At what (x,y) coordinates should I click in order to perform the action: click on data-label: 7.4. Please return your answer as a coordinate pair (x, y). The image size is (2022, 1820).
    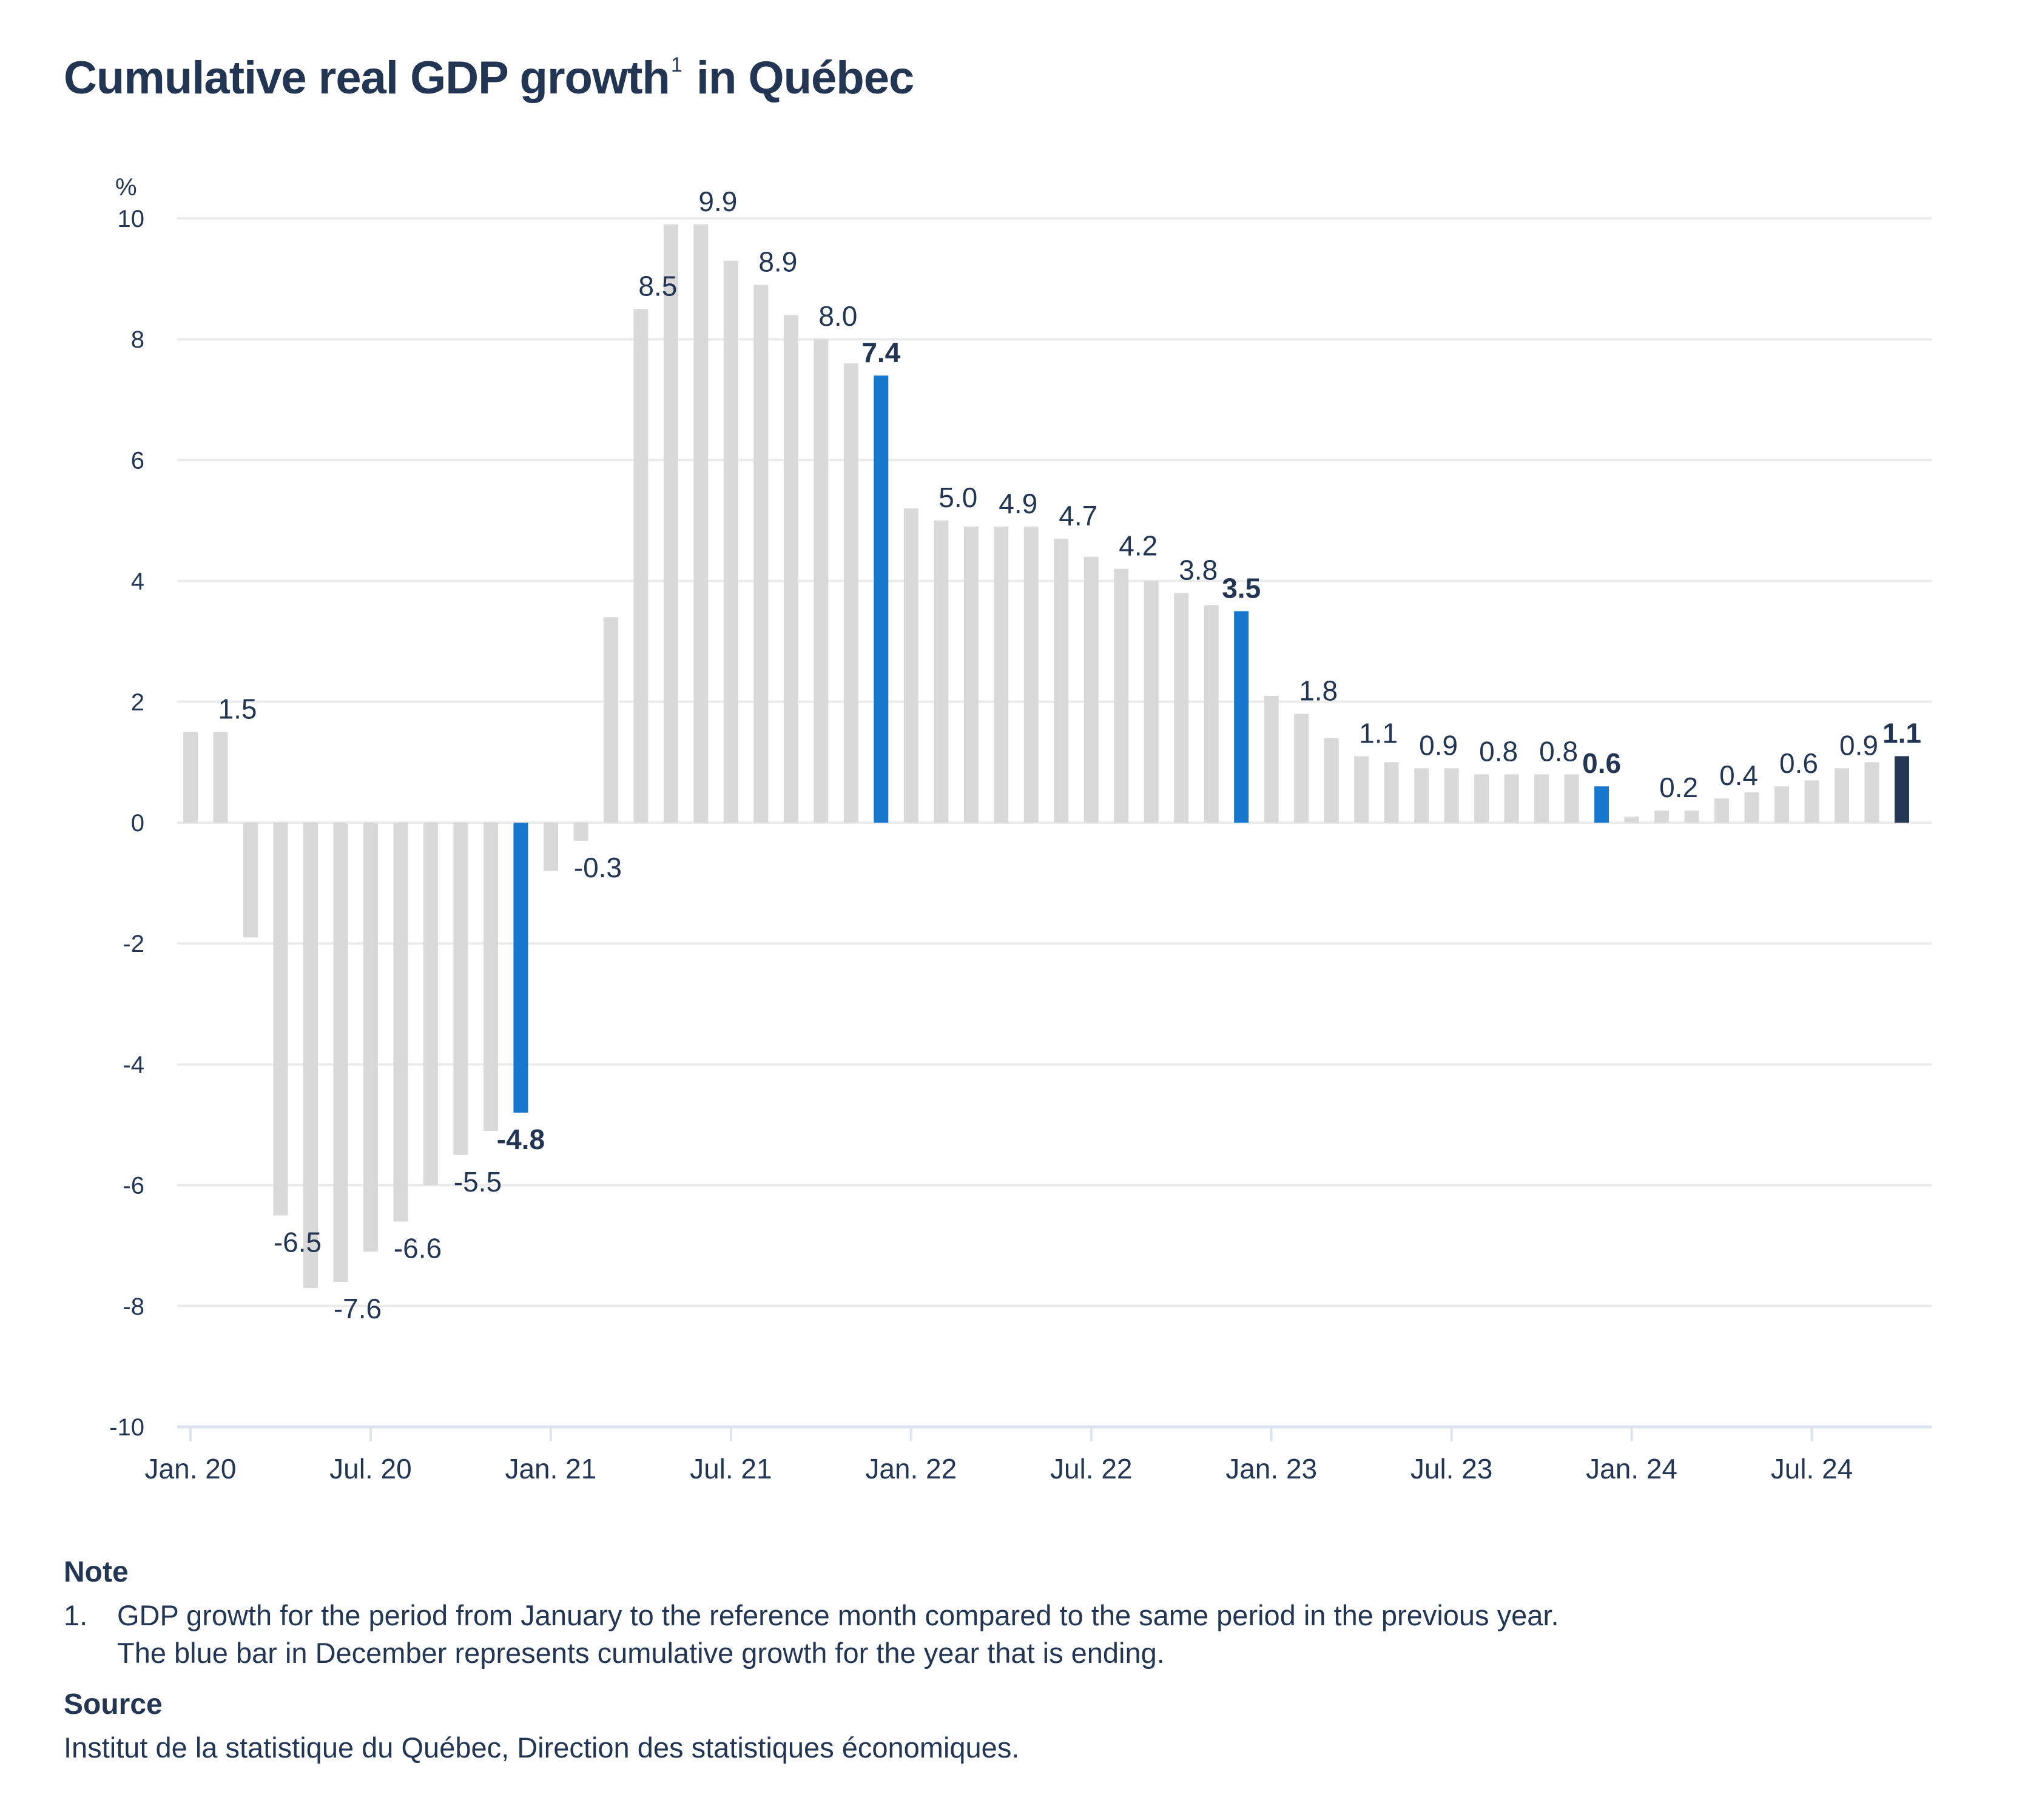
    Looking at the image, I should click on (880, 352).